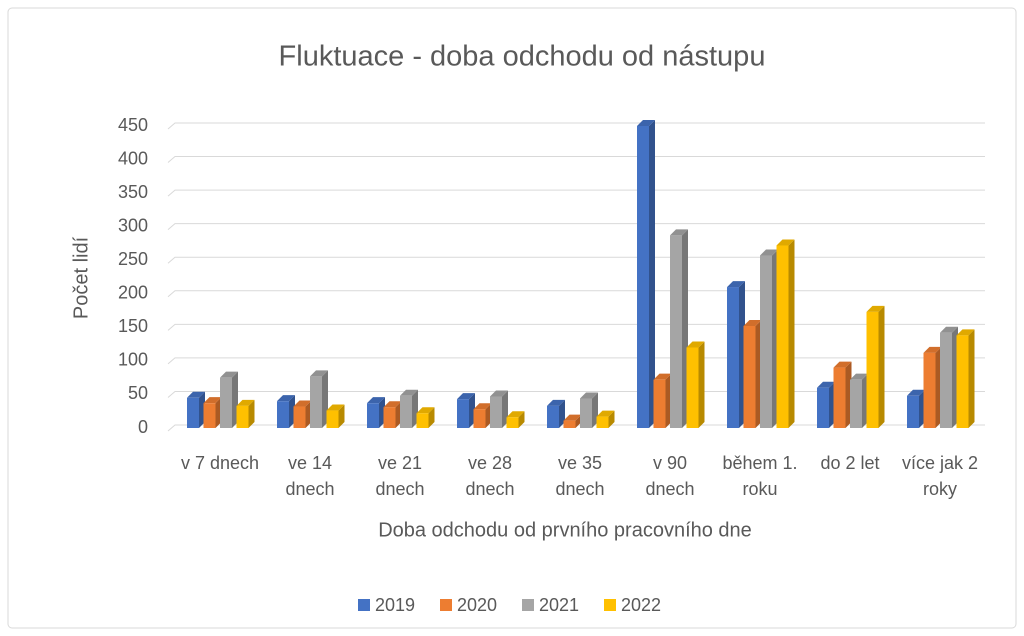 Image resolution: width=1024 pixels, height=636 pixels. I want to click on x-tick-label: v 7 dnech, so click(220, 463).